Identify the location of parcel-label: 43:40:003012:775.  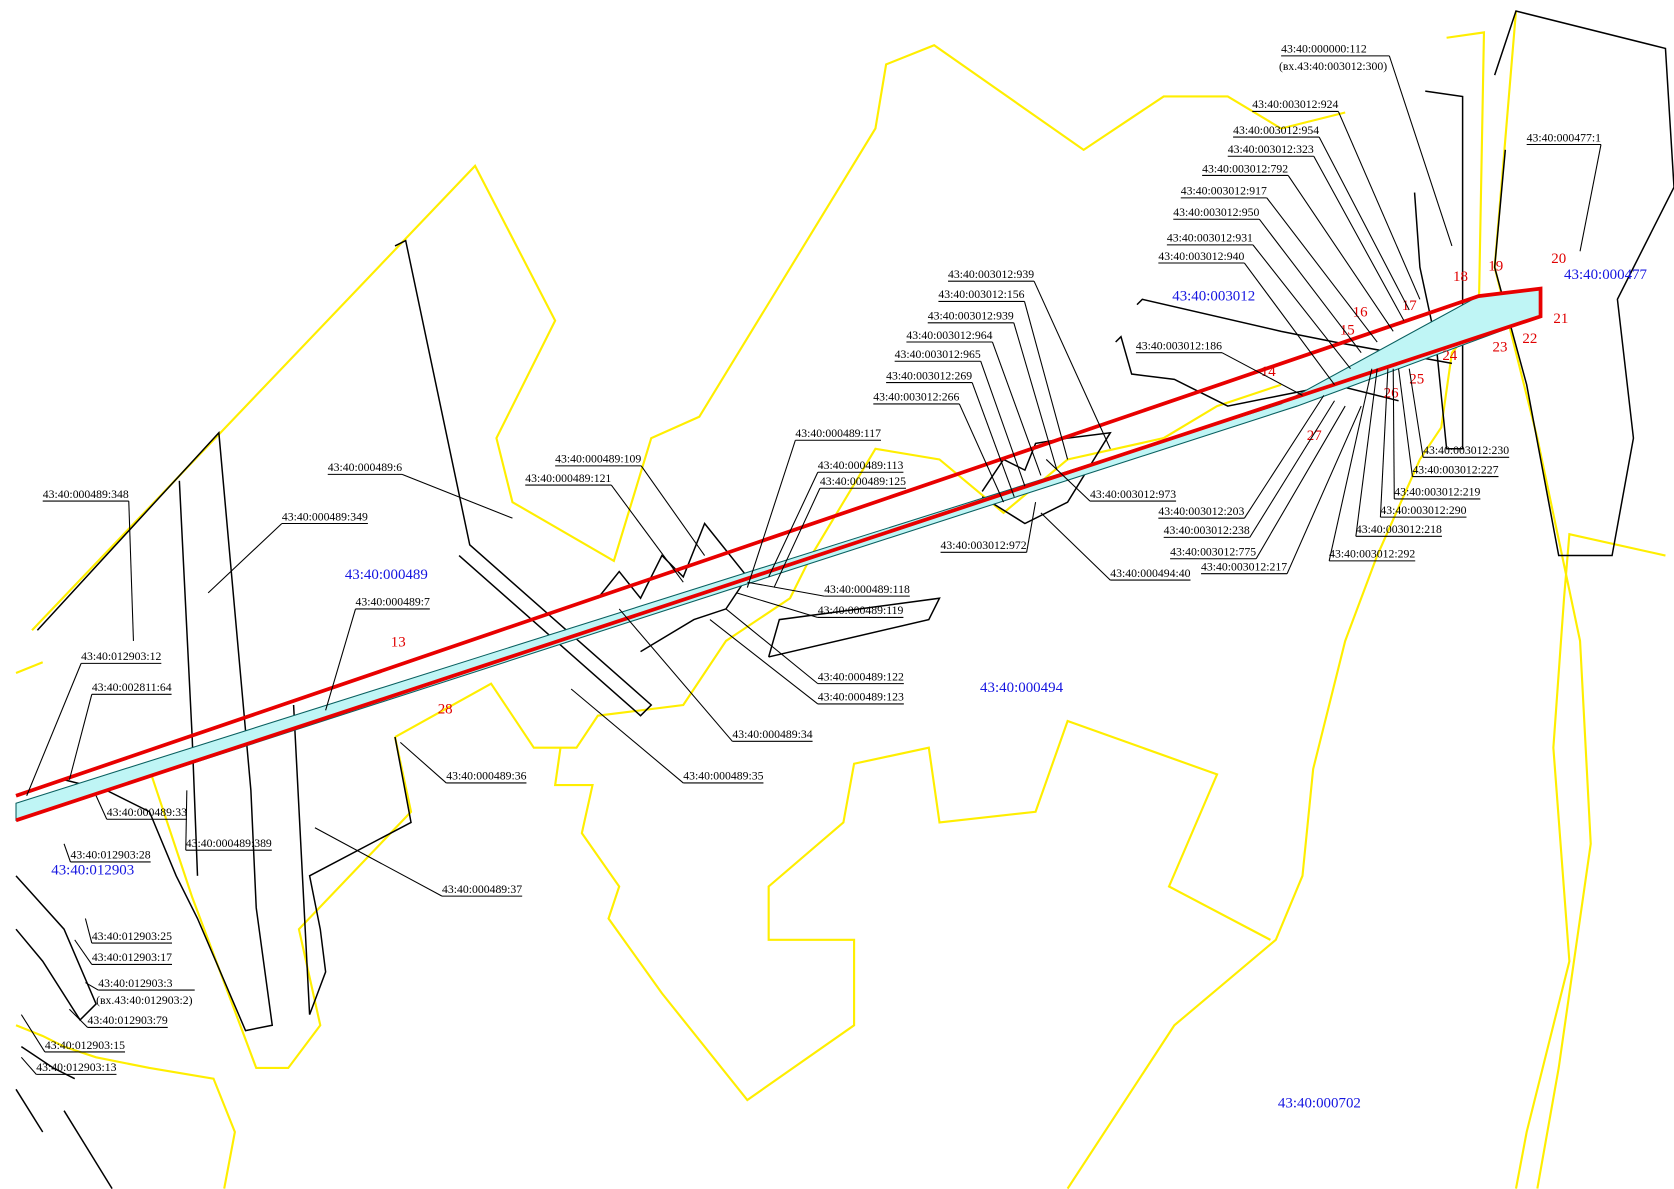
(1213, 552).